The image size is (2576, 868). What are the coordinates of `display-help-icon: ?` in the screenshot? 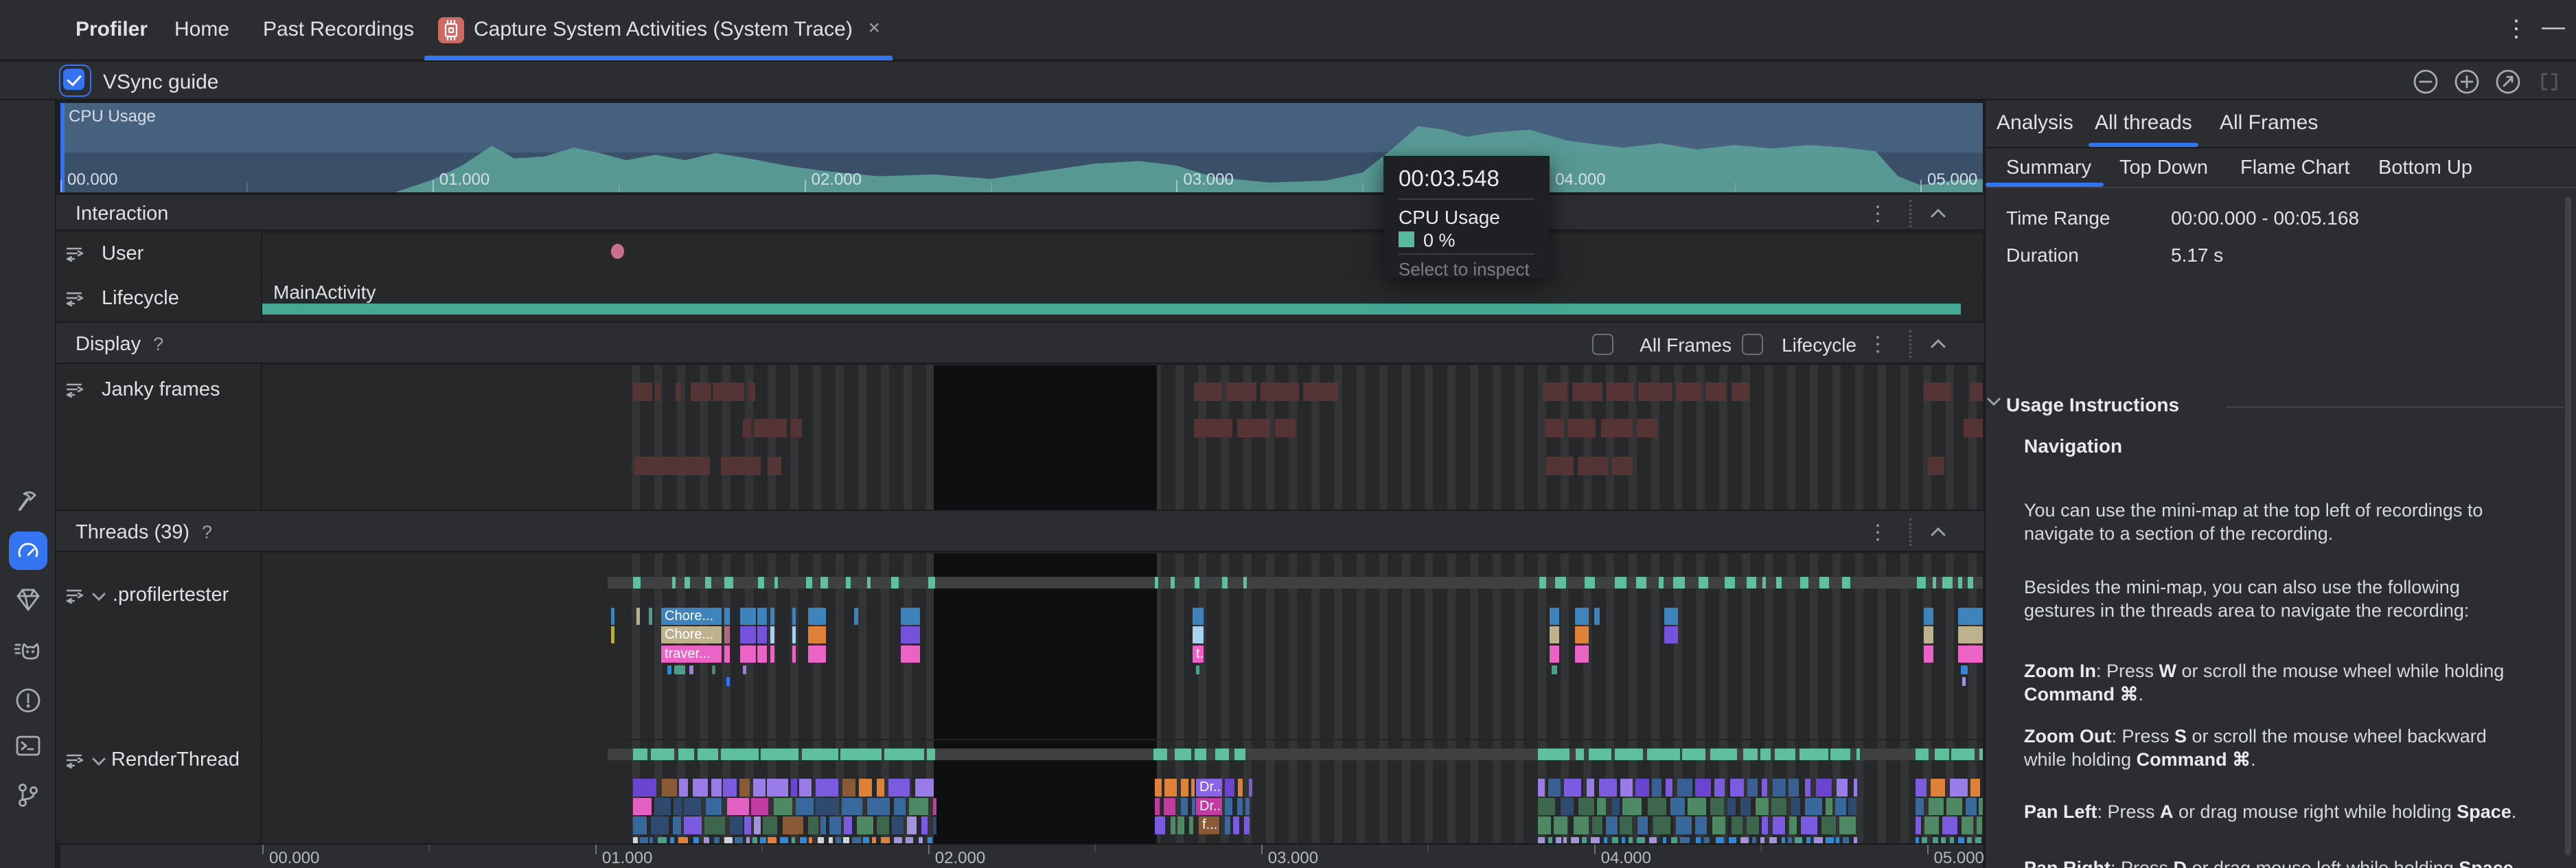 It's located at (158, 344).